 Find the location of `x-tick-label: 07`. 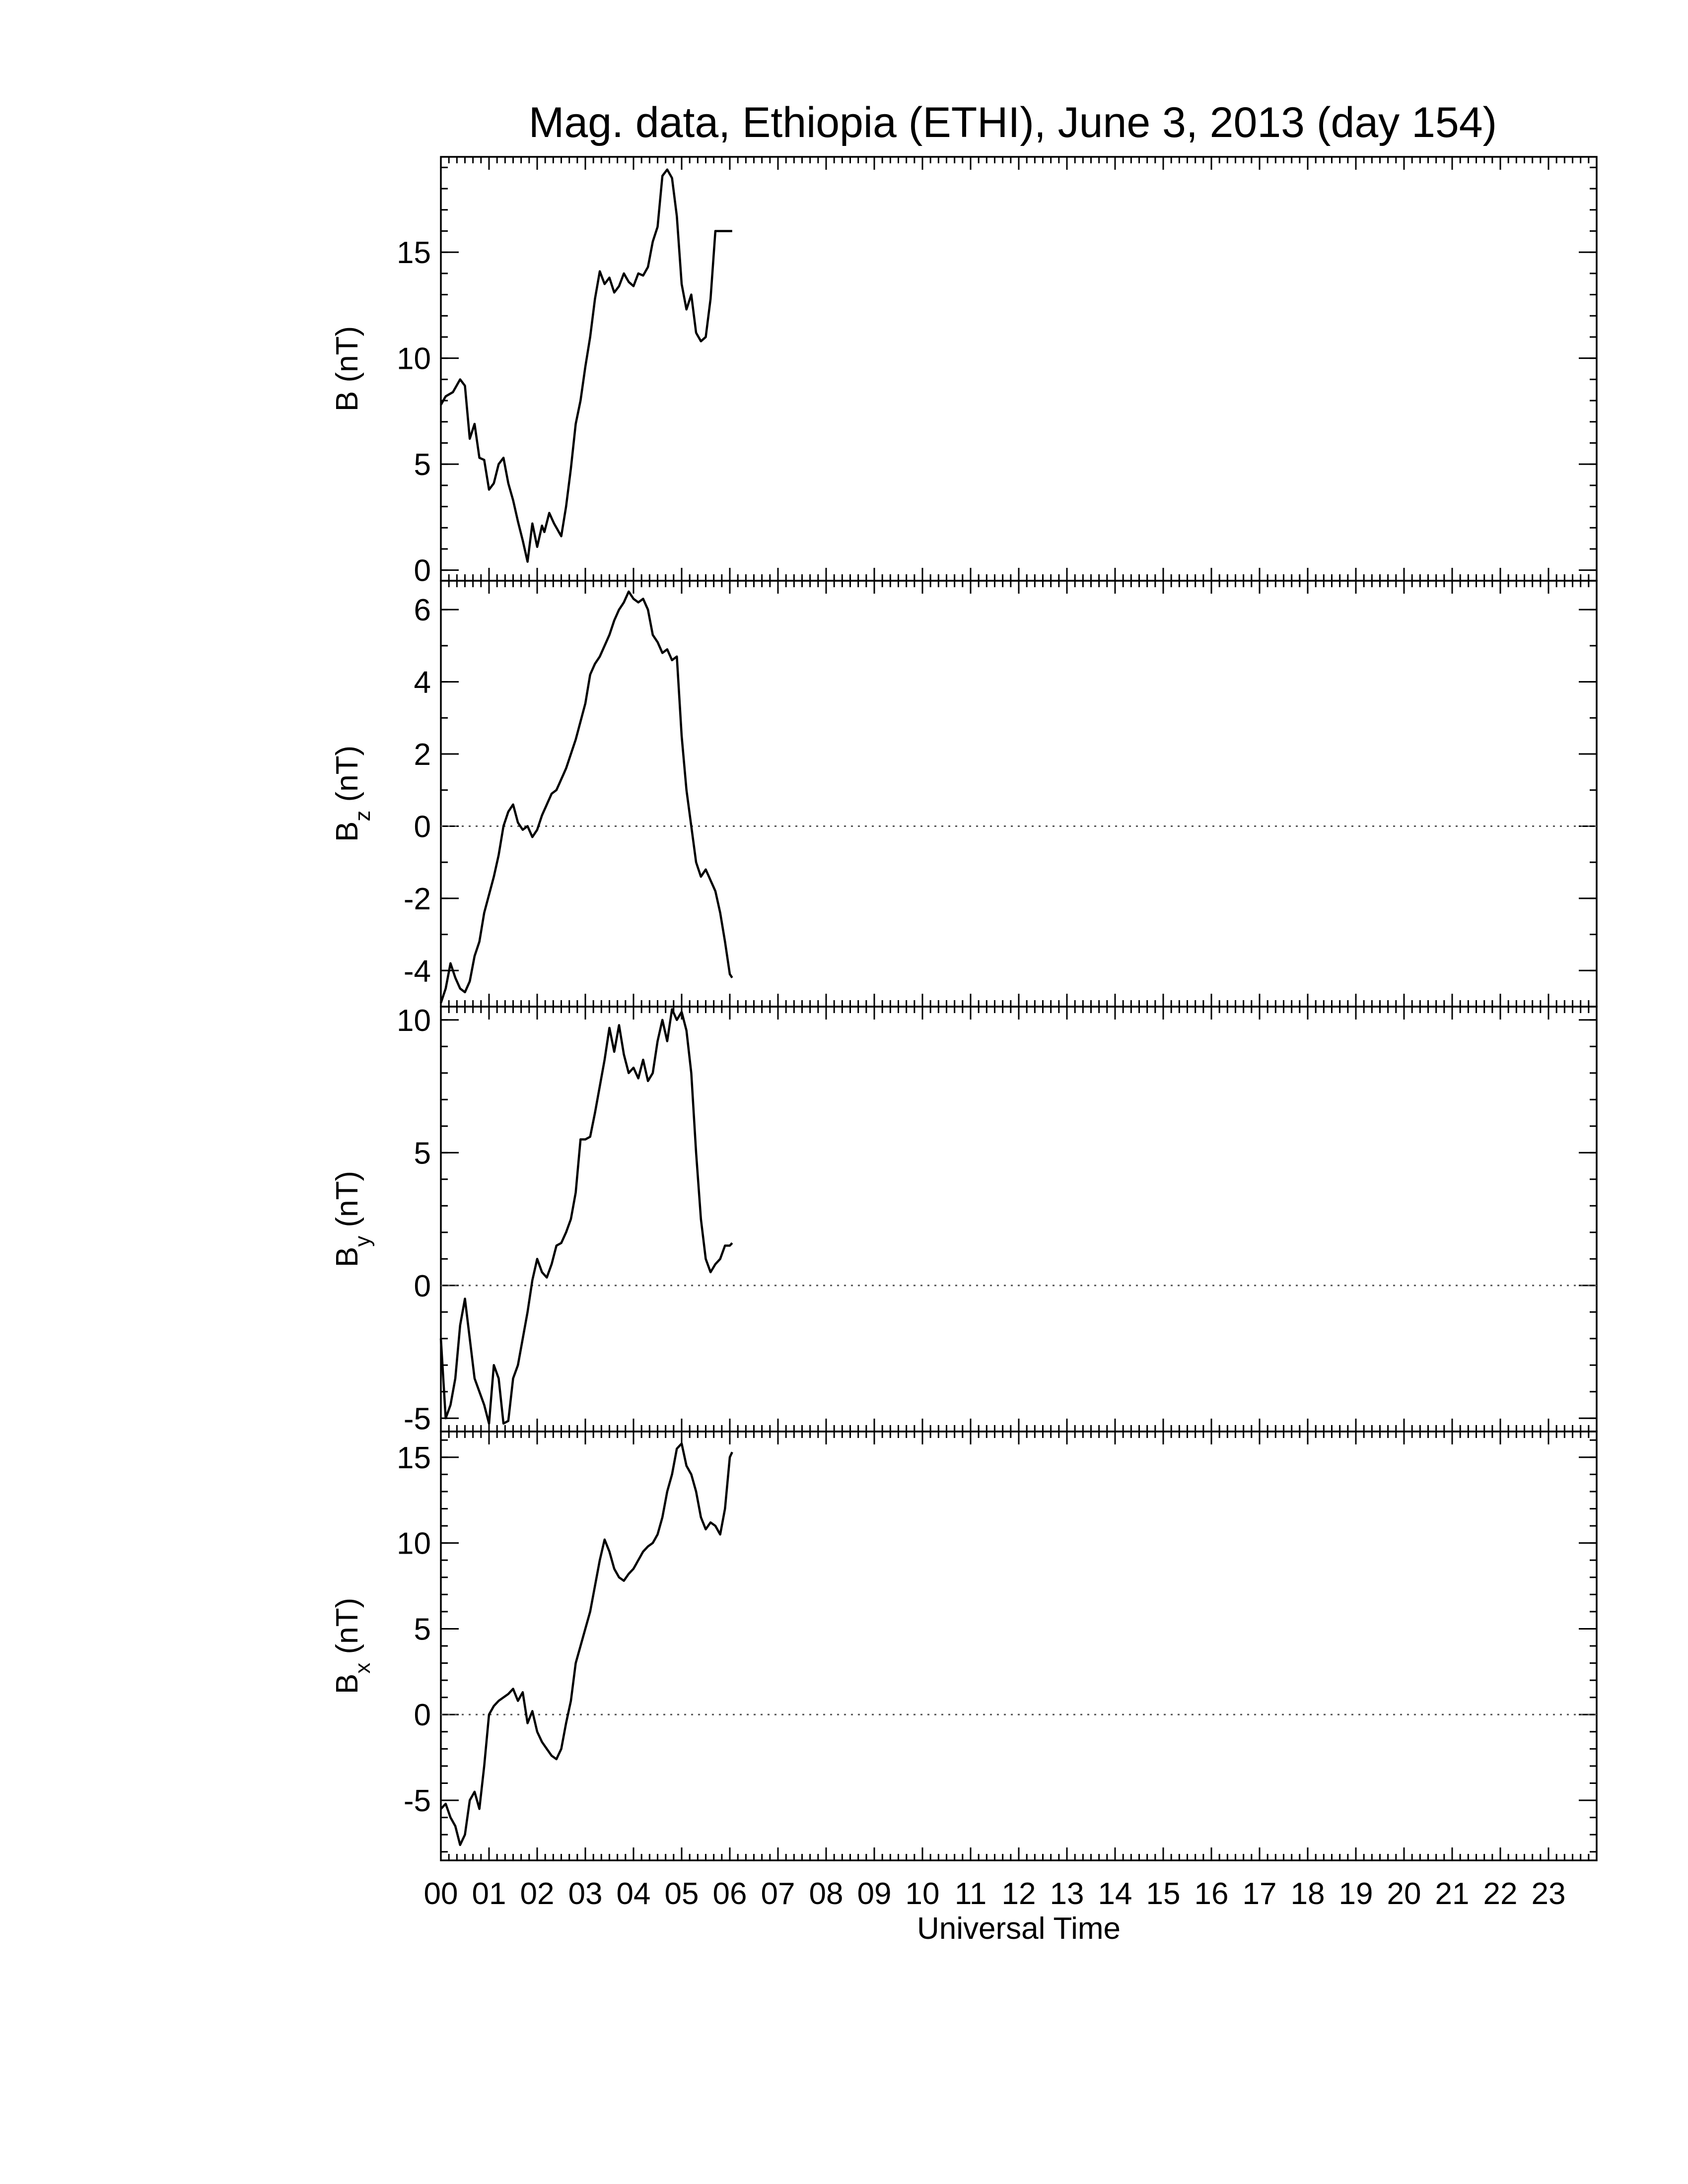

x-tick-label: 07 is located at coordinates (778, 1894).